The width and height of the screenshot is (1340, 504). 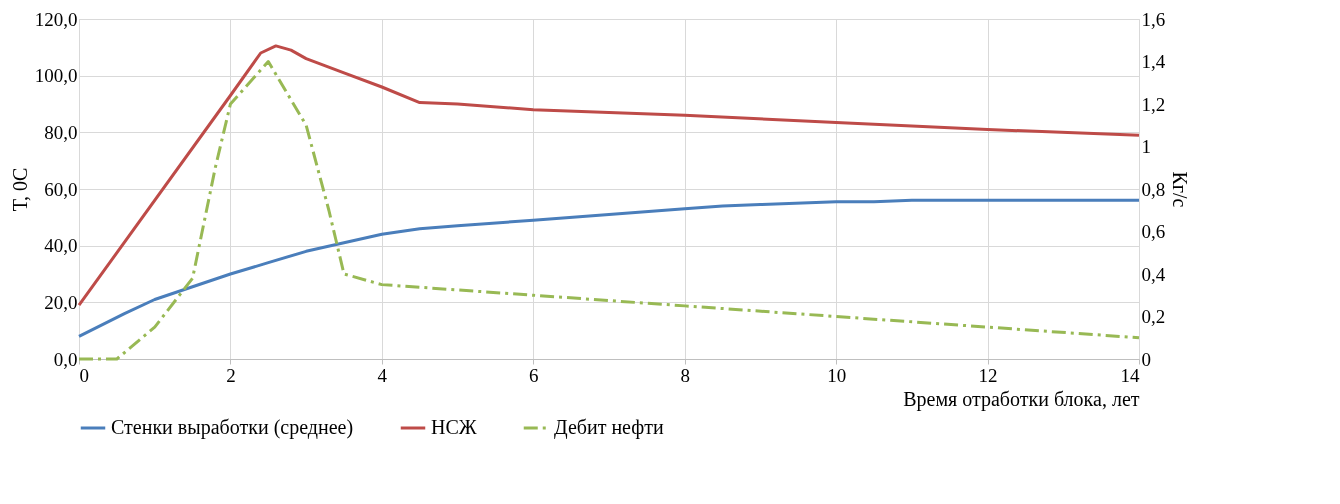 I want to click on x-tick-label: 4, so click(x=382, y=375).